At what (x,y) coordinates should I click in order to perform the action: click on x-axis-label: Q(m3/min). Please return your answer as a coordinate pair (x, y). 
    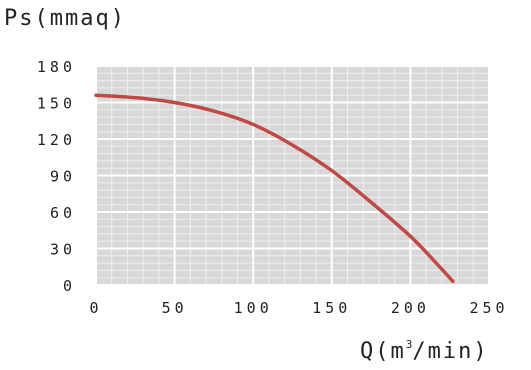
    Looking at the image, I should click on (424, 351).